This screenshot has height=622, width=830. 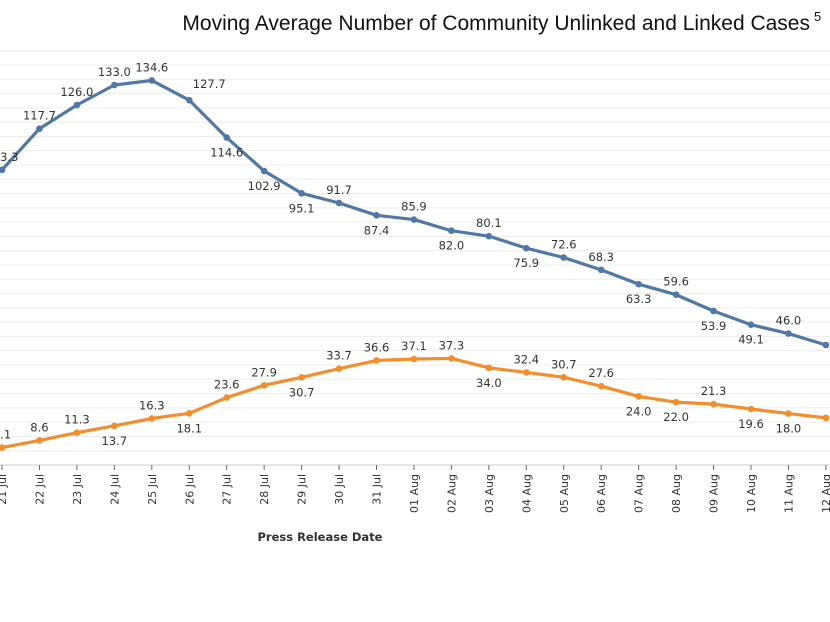 What do you see at coordinates (302, 489) in the screenshot?
I see `x-tick-label: 29 Jul` at bounding box center [302, 489].